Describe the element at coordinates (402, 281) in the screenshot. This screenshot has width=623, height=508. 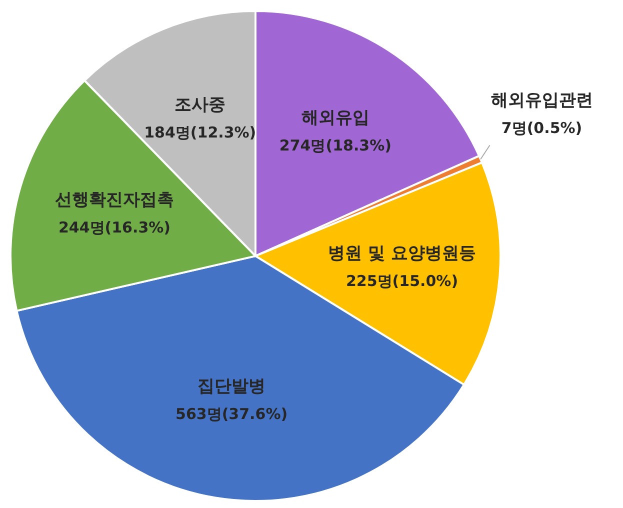
I see `data-label: 225명(15.0%)` at that location.